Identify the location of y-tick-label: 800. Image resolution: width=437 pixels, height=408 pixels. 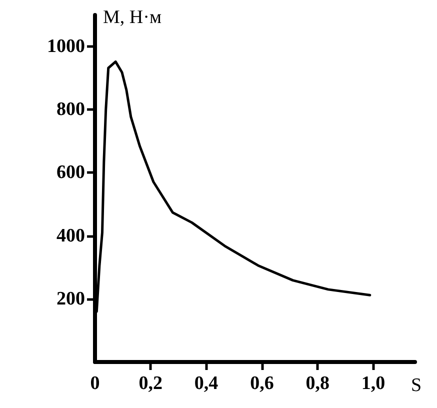
(70, 109).